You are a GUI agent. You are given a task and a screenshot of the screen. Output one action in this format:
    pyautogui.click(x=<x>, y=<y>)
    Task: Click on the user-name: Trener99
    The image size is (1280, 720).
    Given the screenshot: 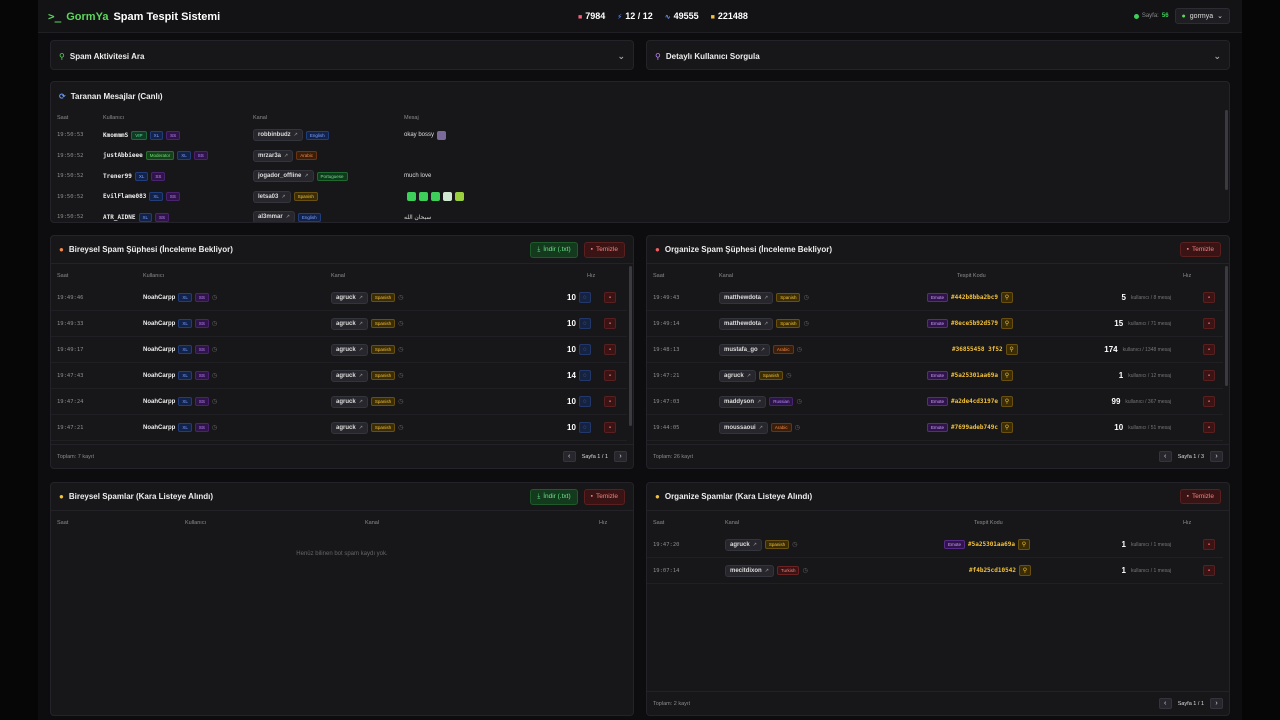 What is the action you would take?
    pyautogui.click(x=117, y=176)
    